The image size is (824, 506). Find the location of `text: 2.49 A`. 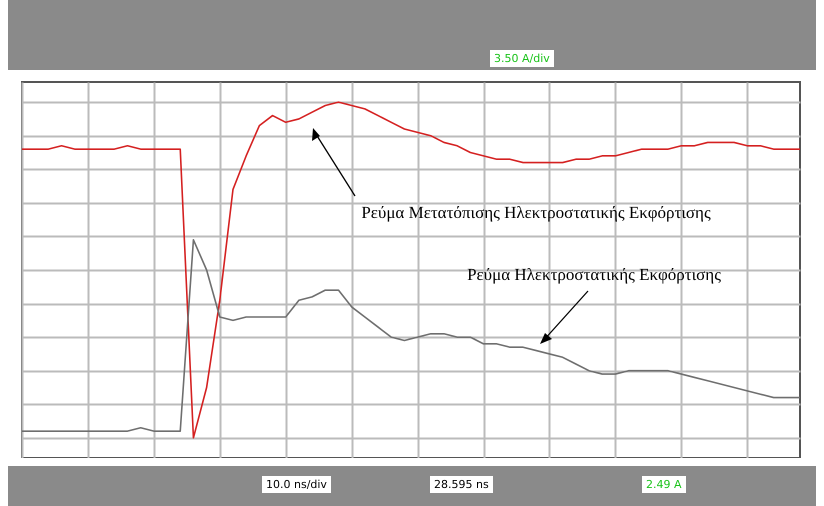

text: 2.49 A is located at coordinates (664, 484).